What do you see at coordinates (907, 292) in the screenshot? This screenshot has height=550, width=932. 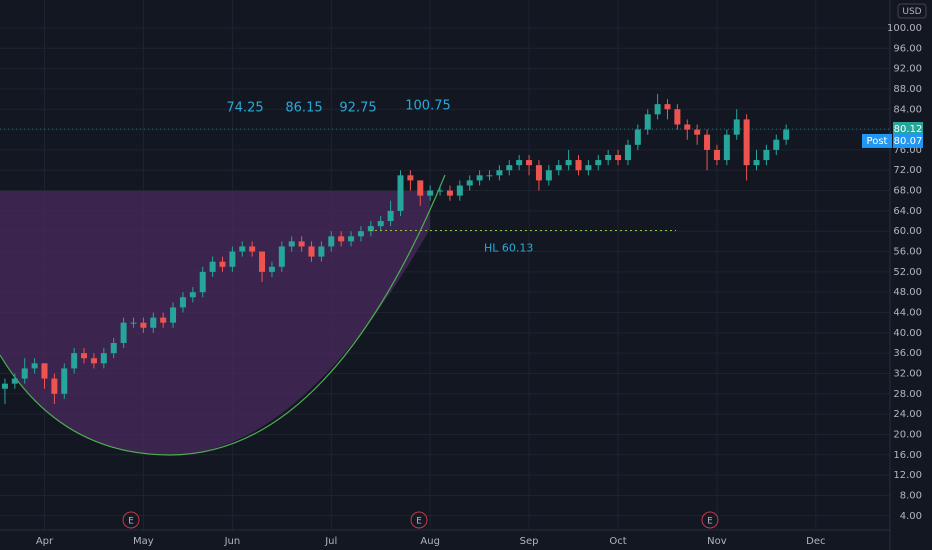 I see `y-tick-label: 48.00` at bounding box center [907, 292].